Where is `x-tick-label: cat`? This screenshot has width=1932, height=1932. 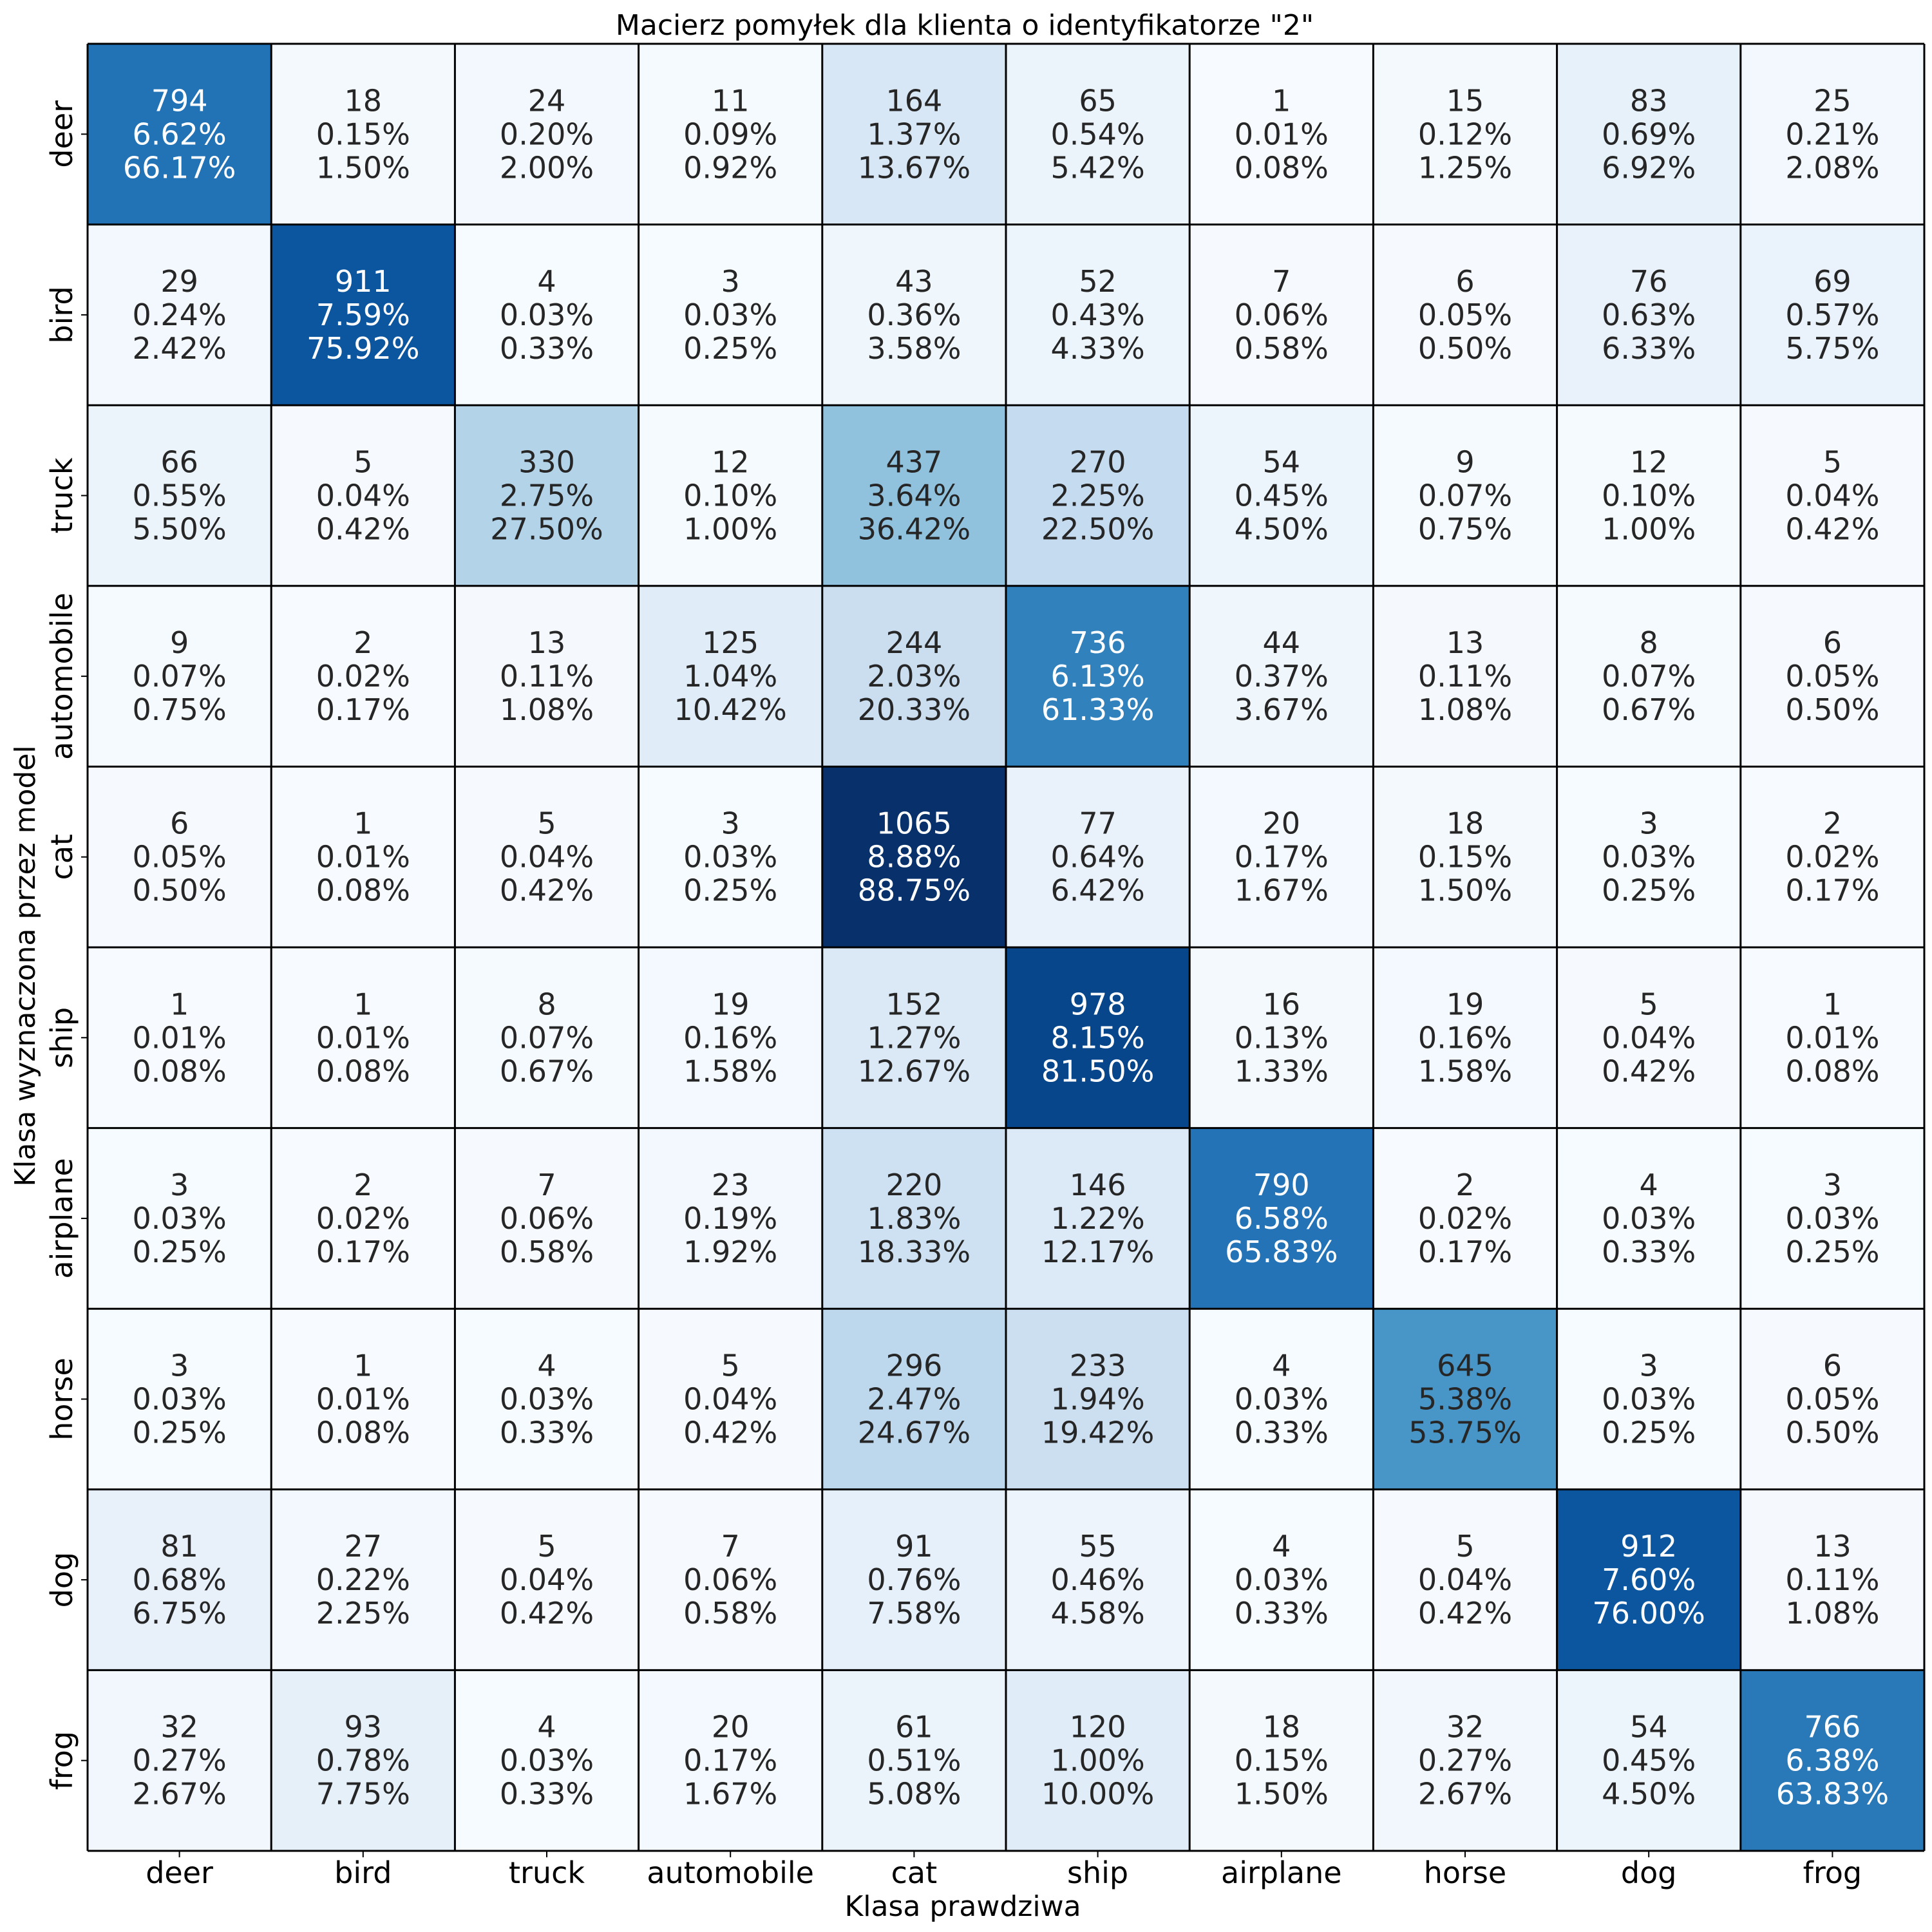 x-tick-label: cat is located at coordinates (914, 1872).